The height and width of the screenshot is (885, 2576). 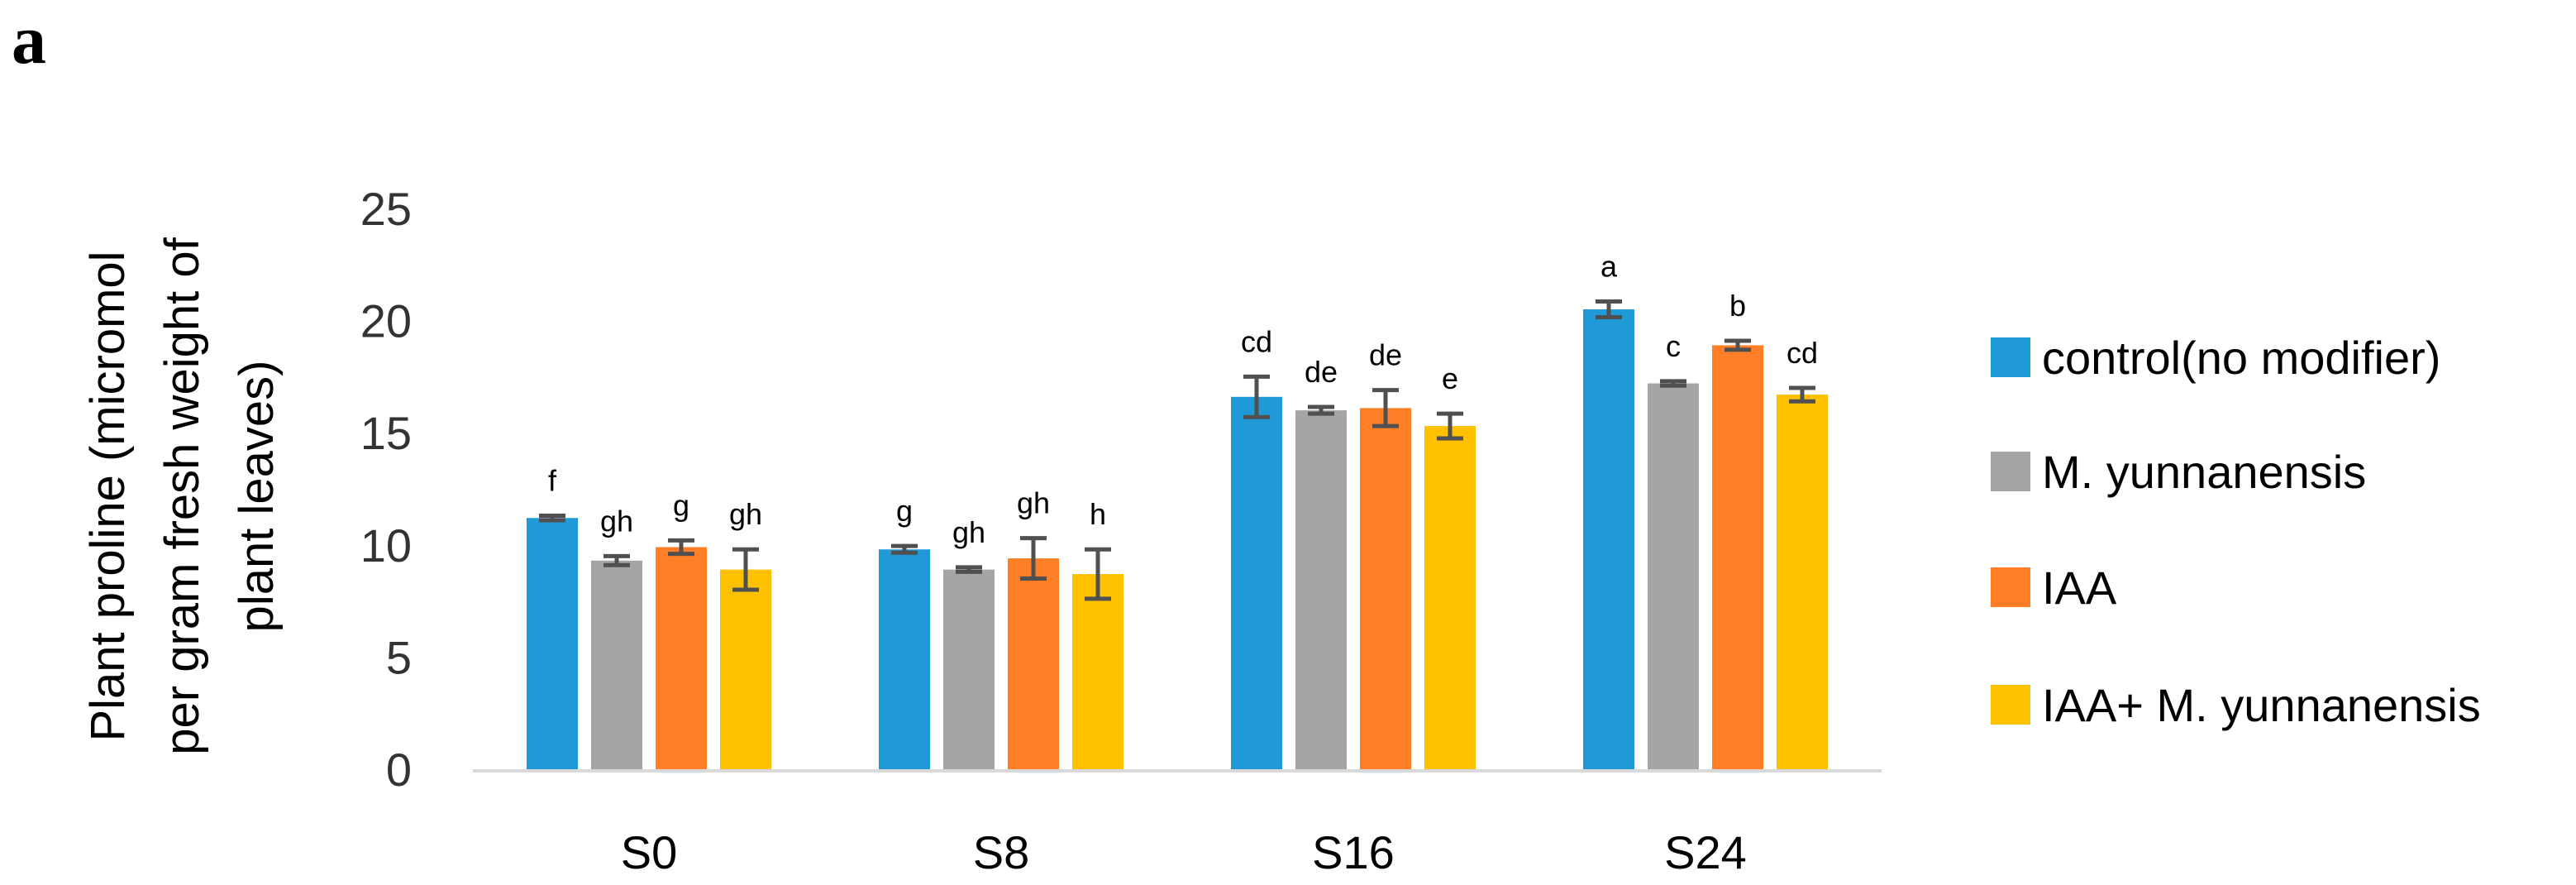 What do you see at coordinates (1450, 378) in the screenshot?
I see `significance-label: e` at bounding box center [1450, 378].